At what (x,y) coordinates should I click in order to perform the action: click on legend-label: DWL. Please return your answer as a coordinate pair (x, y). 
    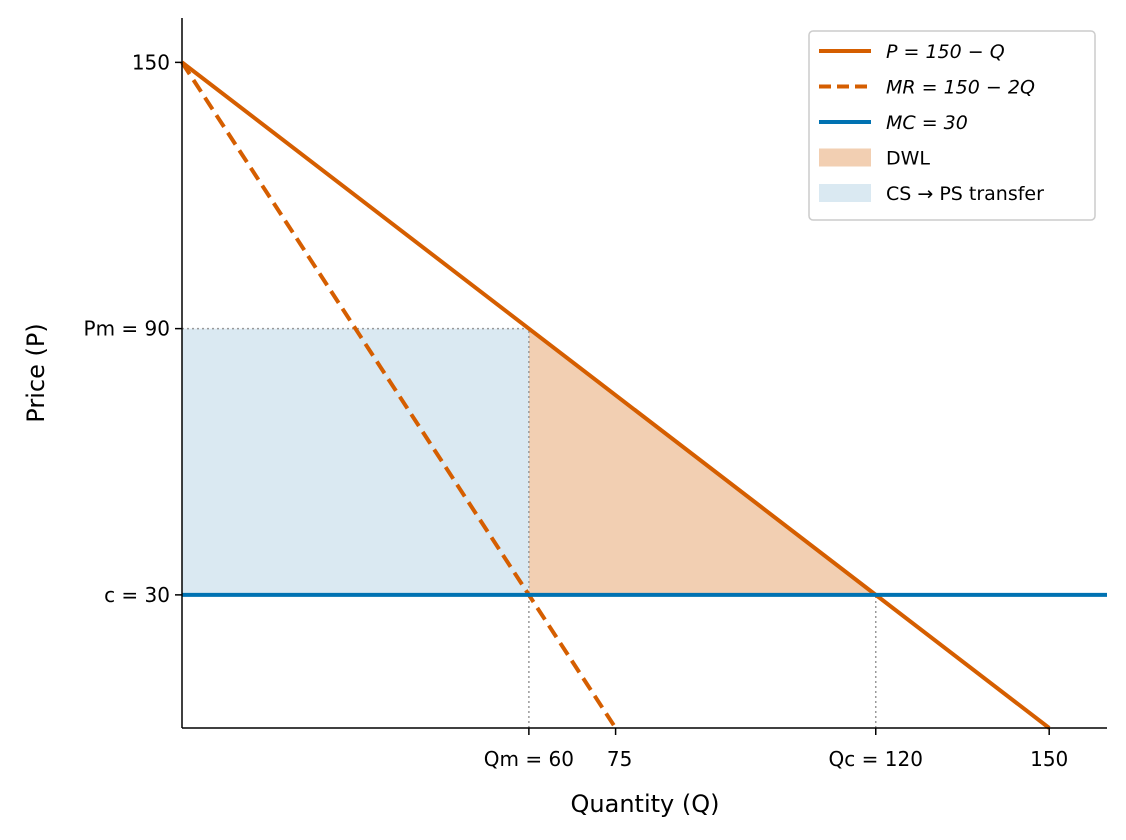
    Looking at the image, I should click on (908, 159).